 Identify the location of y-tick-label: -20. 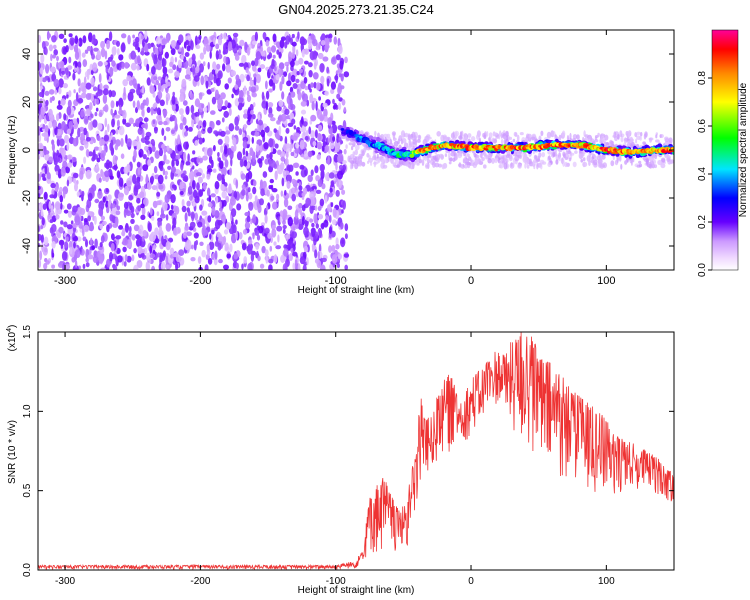
(27, 198).